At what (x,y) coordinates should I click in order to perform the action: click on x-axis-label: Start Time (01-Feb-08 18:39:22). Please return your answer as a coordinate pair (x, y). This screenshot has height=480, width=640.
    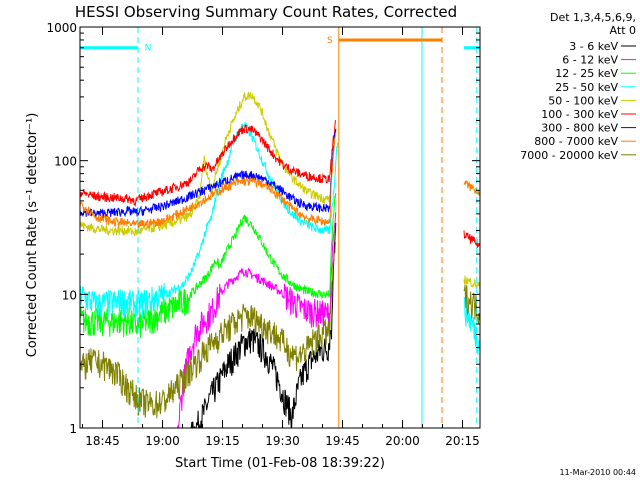
    Looking at the image, I should click on (280, 463).